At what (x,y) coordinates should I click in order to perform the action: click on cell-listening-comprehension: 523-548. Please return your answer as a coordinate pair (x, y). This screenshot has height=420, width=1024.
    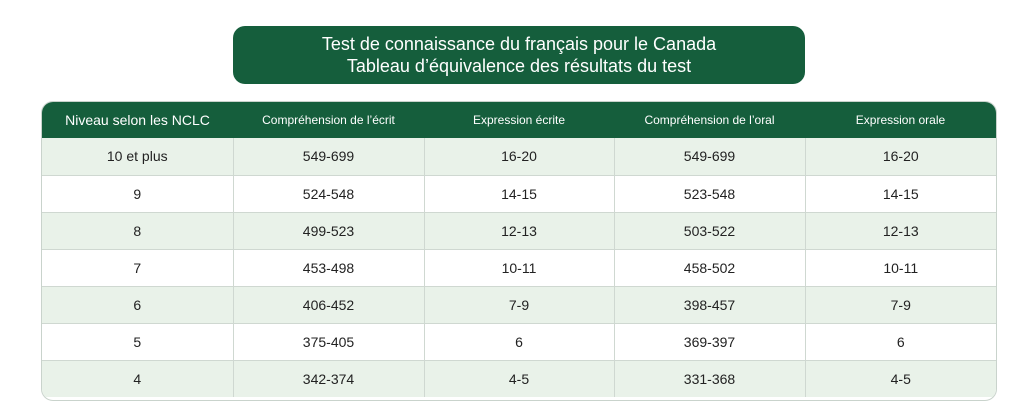
    Looking at the image, I should click on (710, 194).